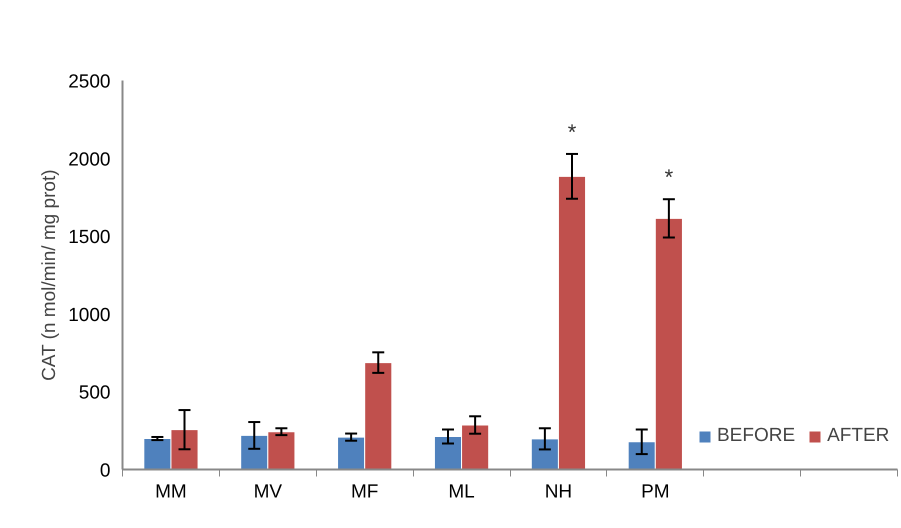 This screenshot has height=528, width=901. What do you see at coordinates (89, 159) in the screenshot?
I see `y-tick-label: 2000` at bounding box center [89, 159].